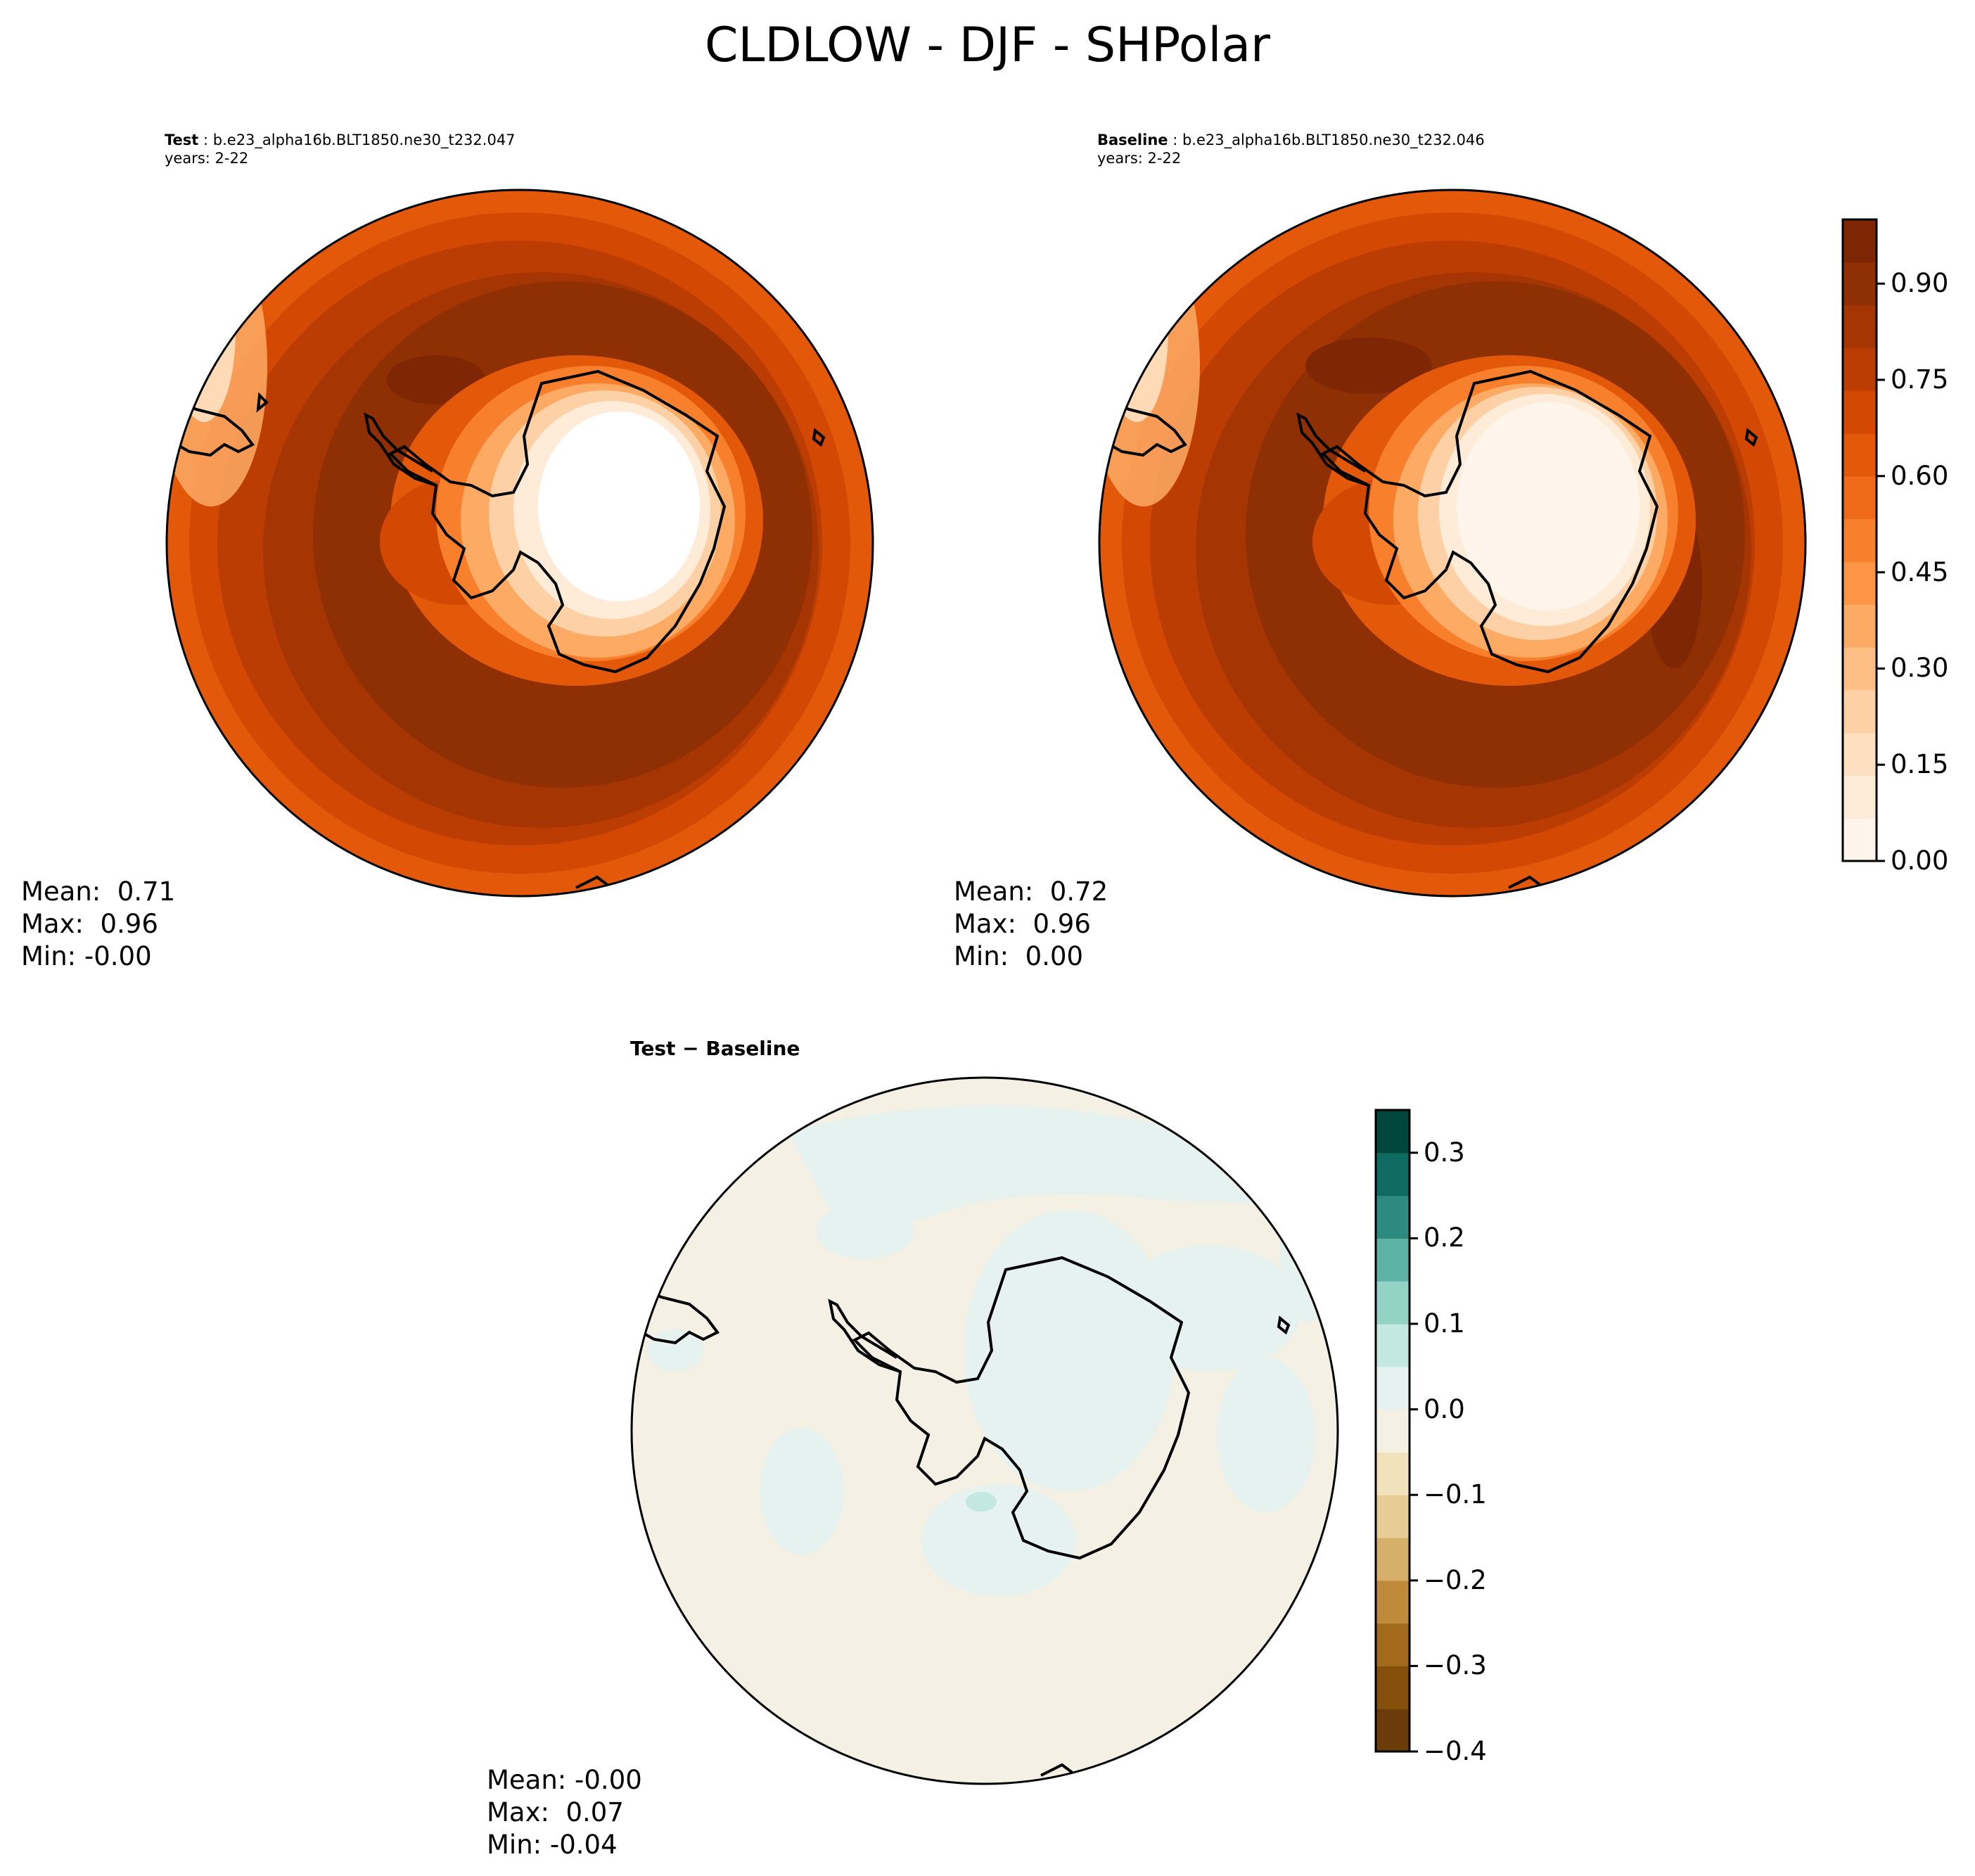 The width and height of the screenshot is (1975, 1876). I want to click on diff-stats: Mean: -0.00 Max: 0.07 Min: -0.04, so click(564, 1812).